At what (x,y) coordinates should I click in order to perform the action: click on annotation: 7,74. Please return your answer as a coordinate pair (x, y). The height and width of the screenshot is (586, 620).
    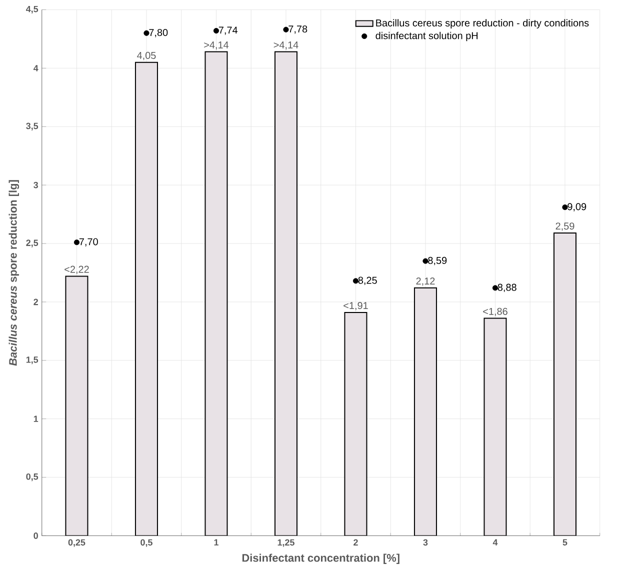
    Looking at the image, I should click on (228, 30).